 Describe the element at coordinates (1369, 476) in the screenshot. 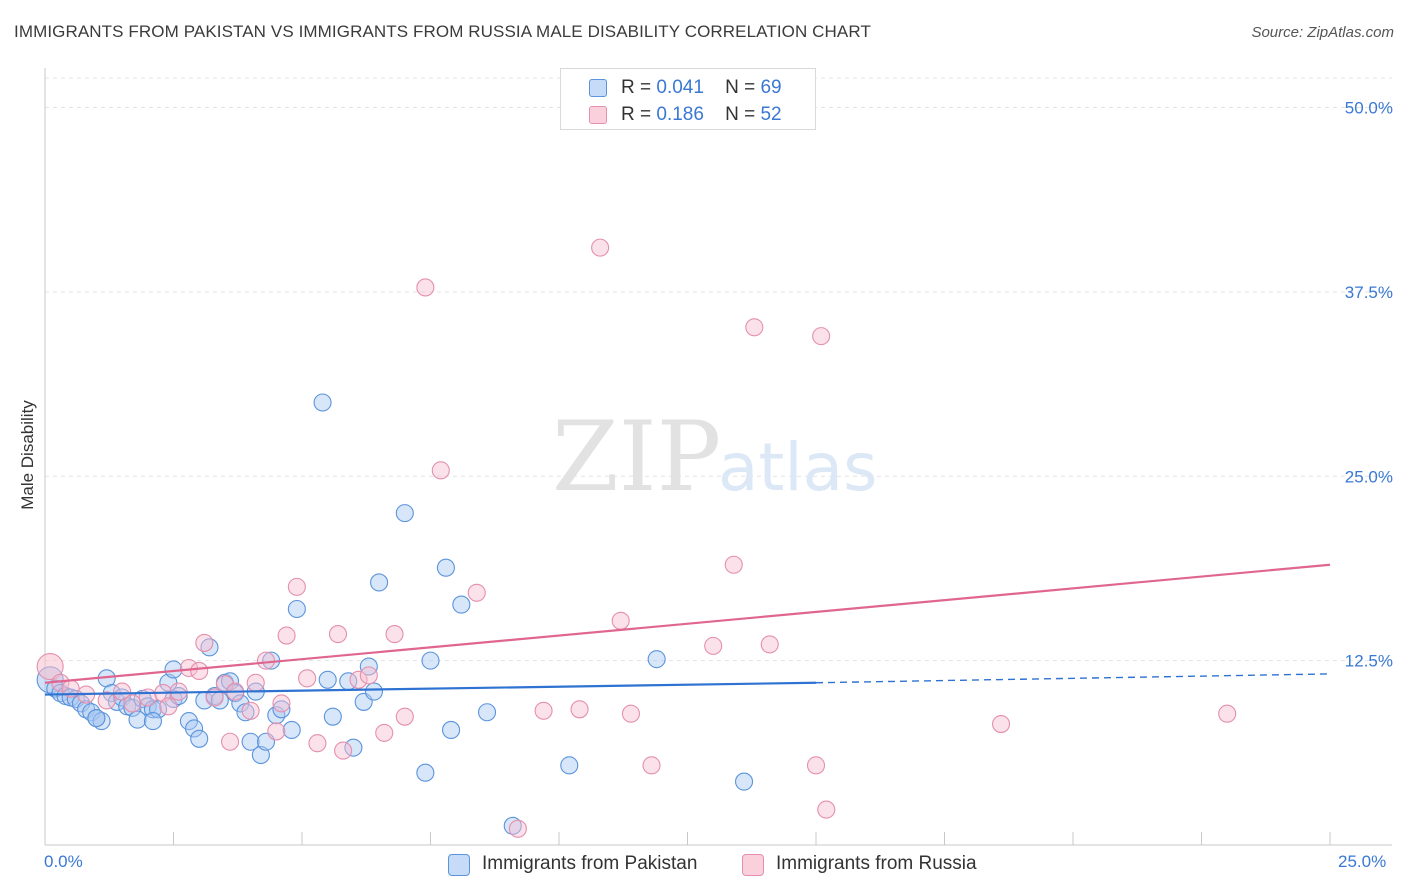

I see `y-tick-label: 25.0%` at that location.